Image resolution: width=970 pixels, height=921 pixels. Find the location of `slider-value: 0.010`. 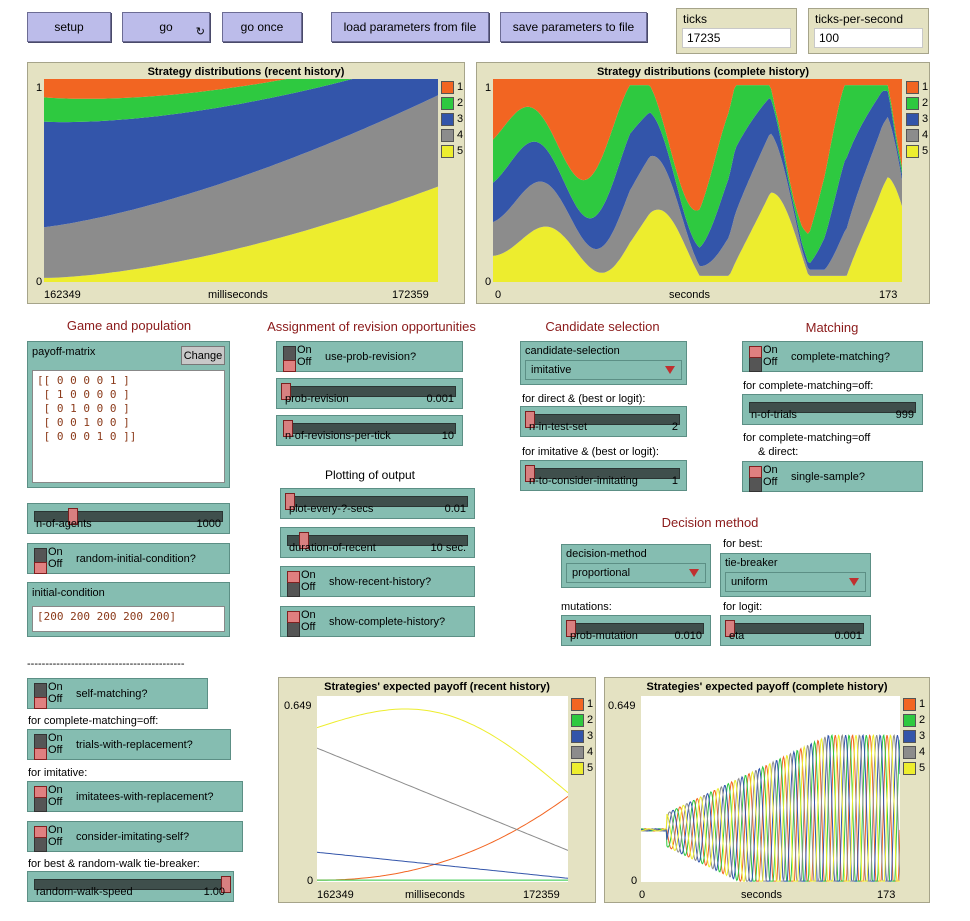

slider-value: 0.010 is located at coordinates (688, 636).